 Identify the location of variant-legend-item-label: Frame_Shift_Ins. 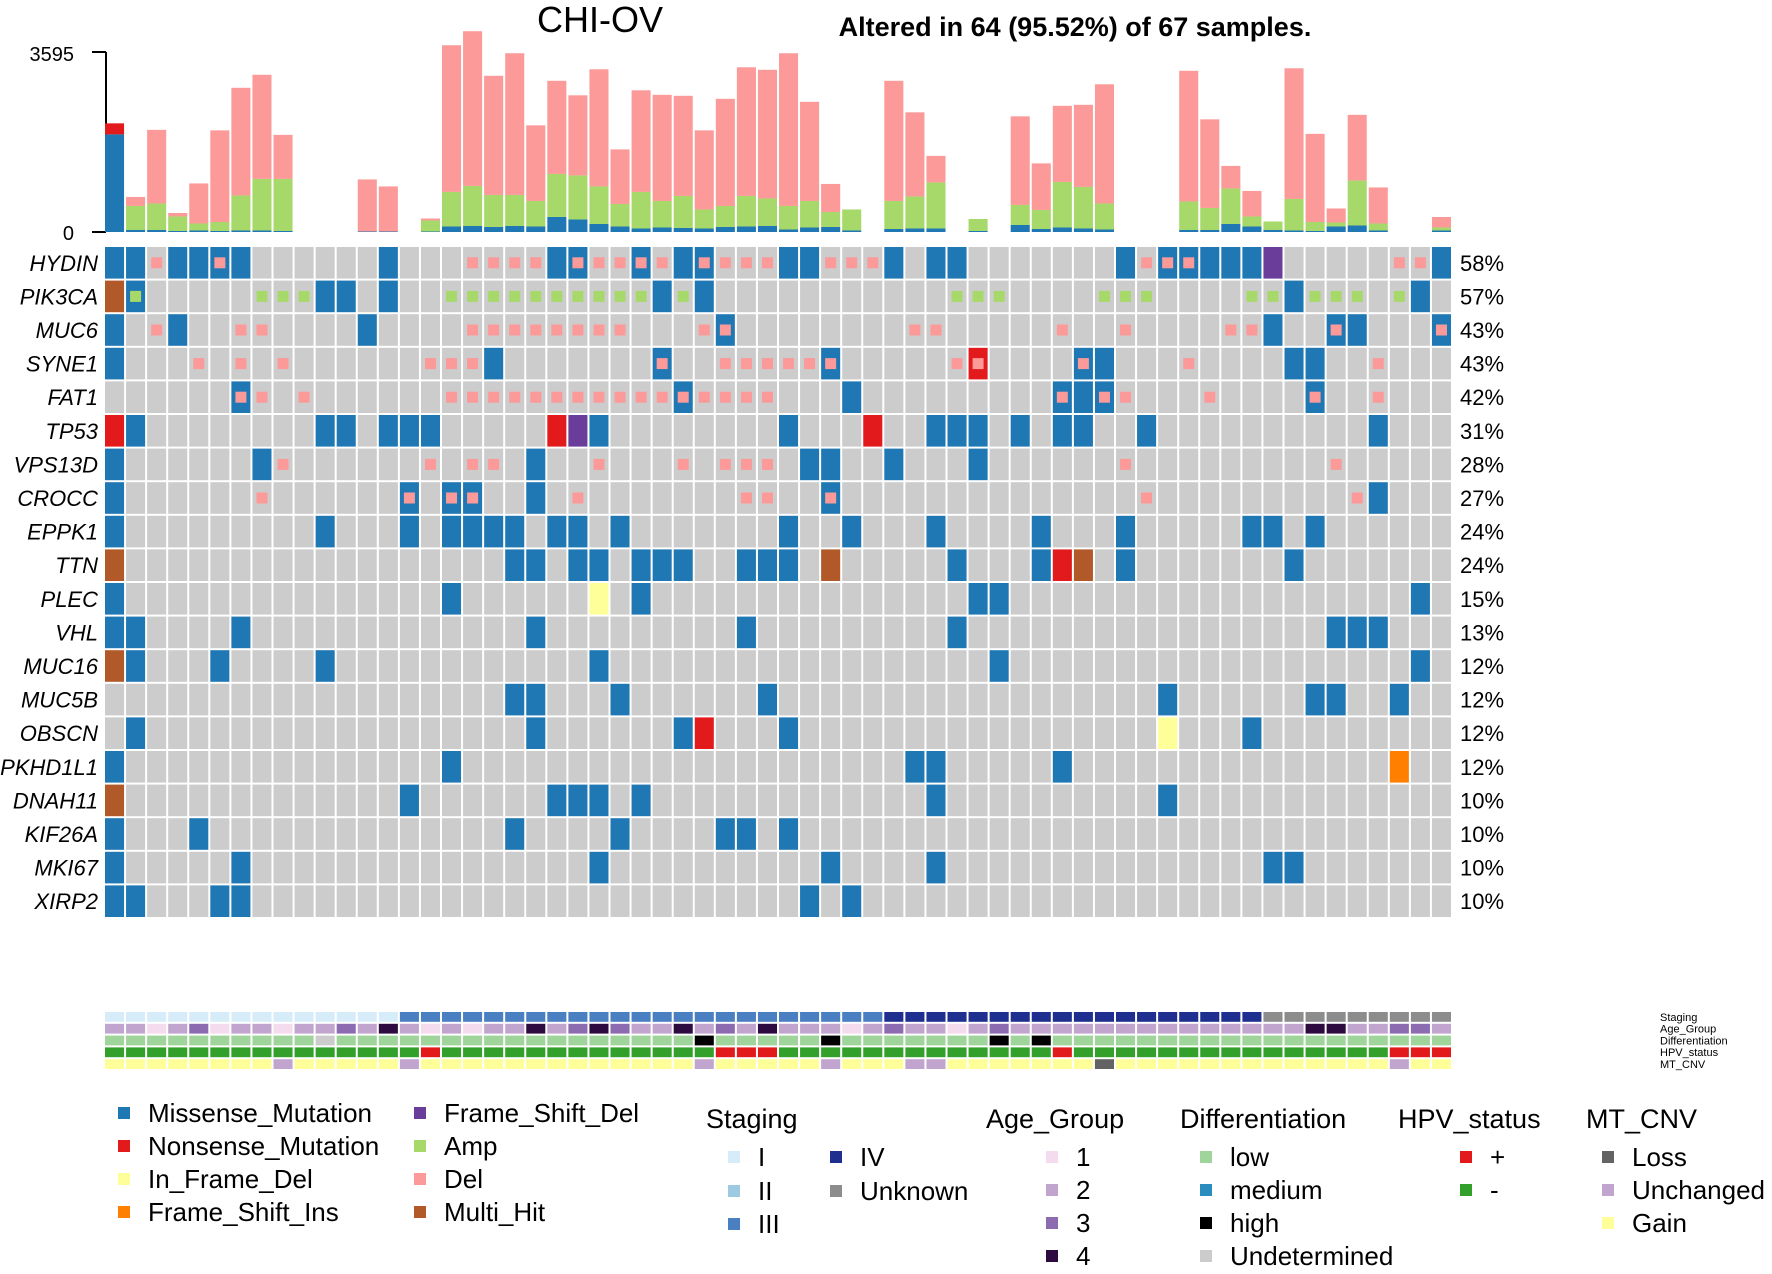
(243, 1212).